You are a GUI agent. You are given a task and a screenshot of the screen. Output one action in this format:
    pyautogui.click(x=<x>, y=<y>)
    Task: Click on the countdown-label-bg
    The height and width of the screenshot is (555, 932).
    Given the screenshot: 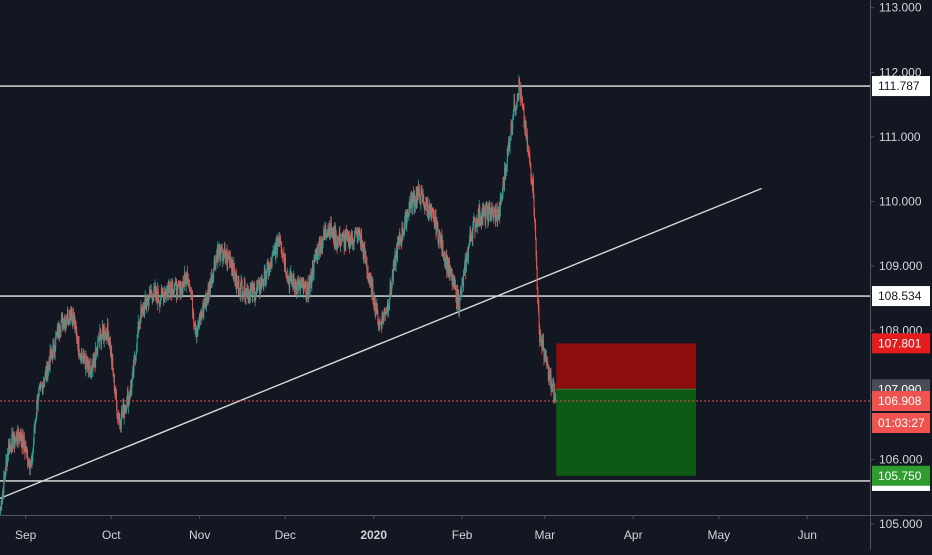 What is the action you would take?
    pyautogui.click(x=901, y=423)
    